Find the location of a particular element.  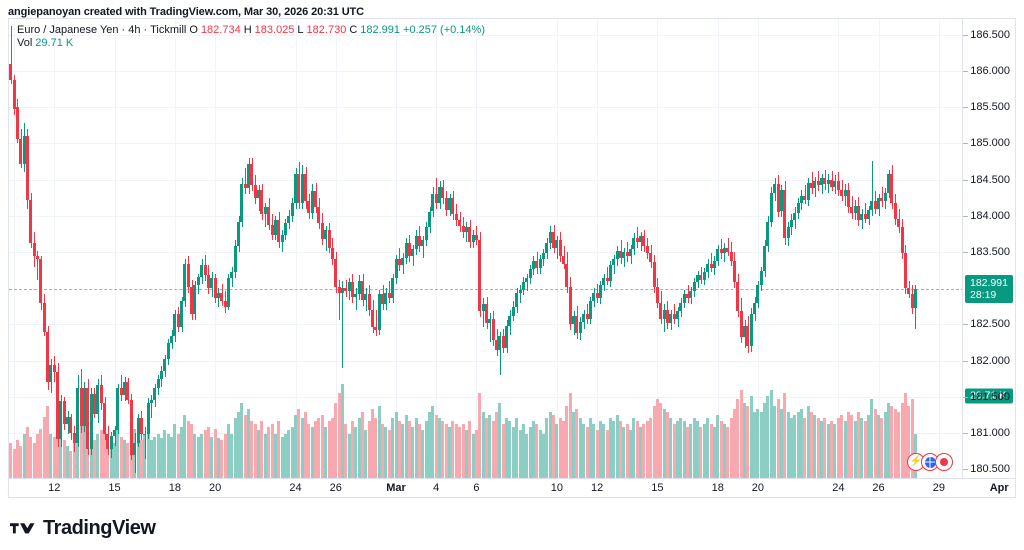

price-tick-label: 181.000 is located at coordinates (990, 432).